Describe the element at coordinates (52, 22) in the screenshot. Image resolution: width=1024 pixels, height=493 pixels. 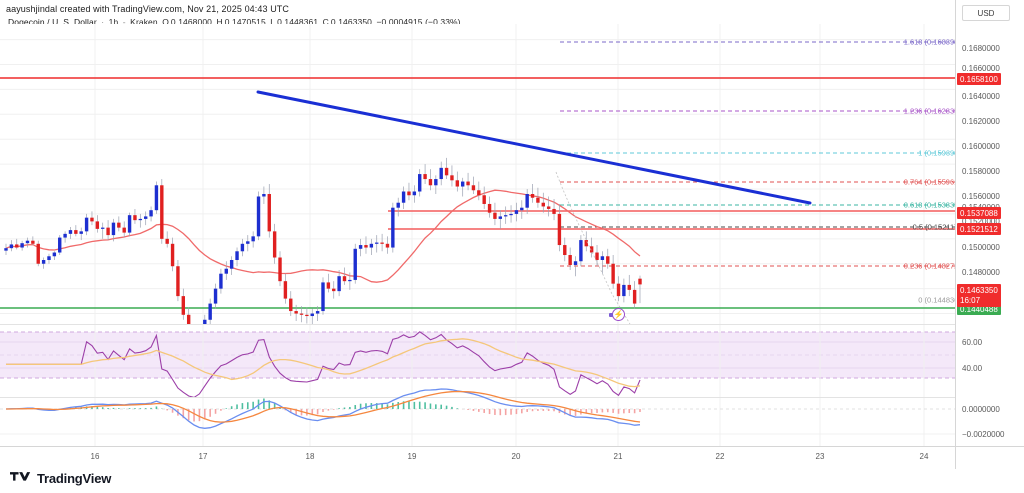
I see `legend-symbol: Dogecoin / U. S. Dollar` at that location.